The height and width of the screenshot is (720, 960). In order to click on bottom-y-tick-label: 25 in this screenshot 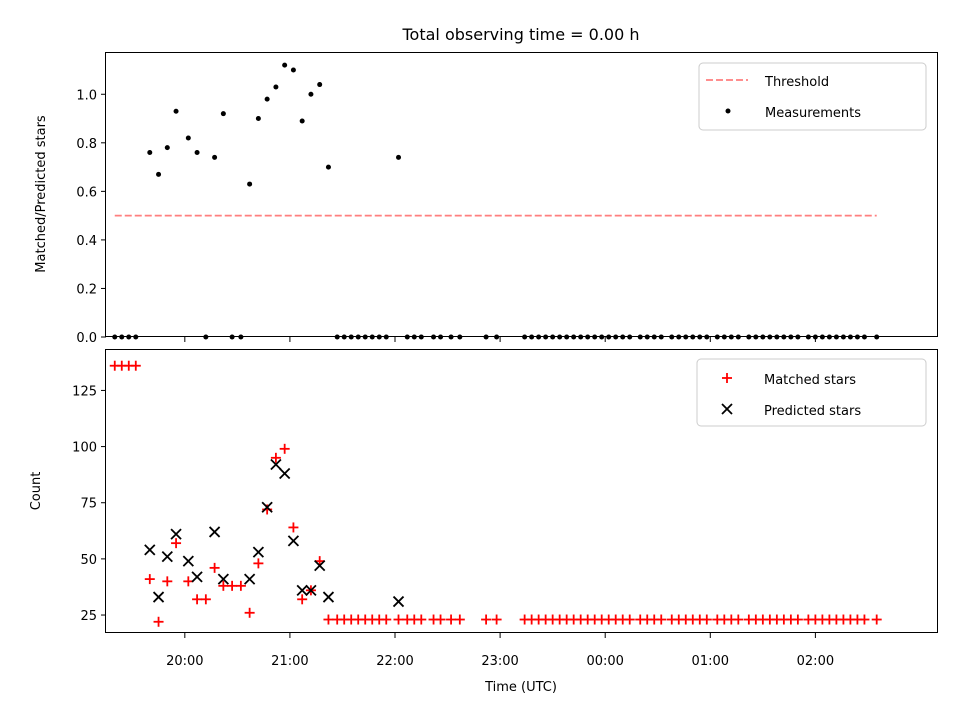, I will do `click(88, 616)`.